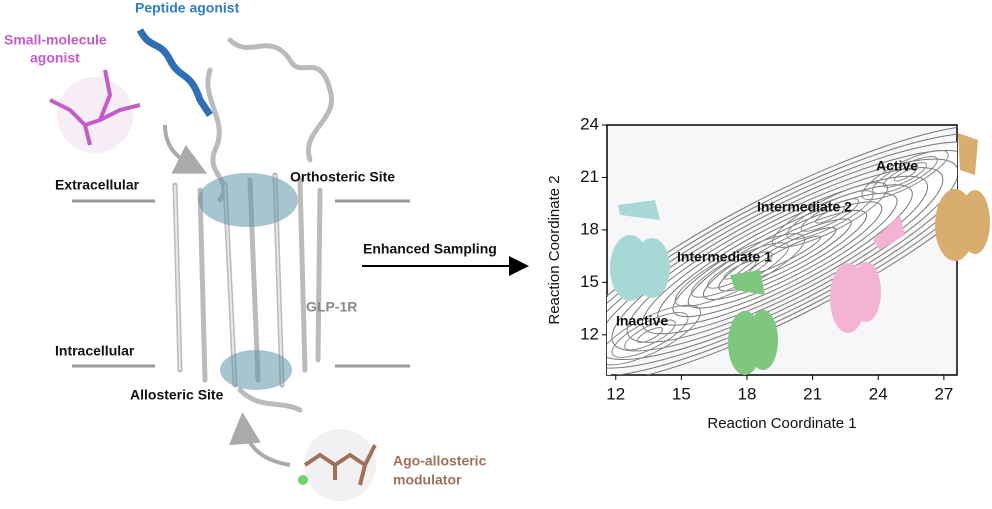 The image size is (992, 509). Describe the element at coordinates (804, 207) in the screenshot. I see `state-label: Intermediate 2` at that location.